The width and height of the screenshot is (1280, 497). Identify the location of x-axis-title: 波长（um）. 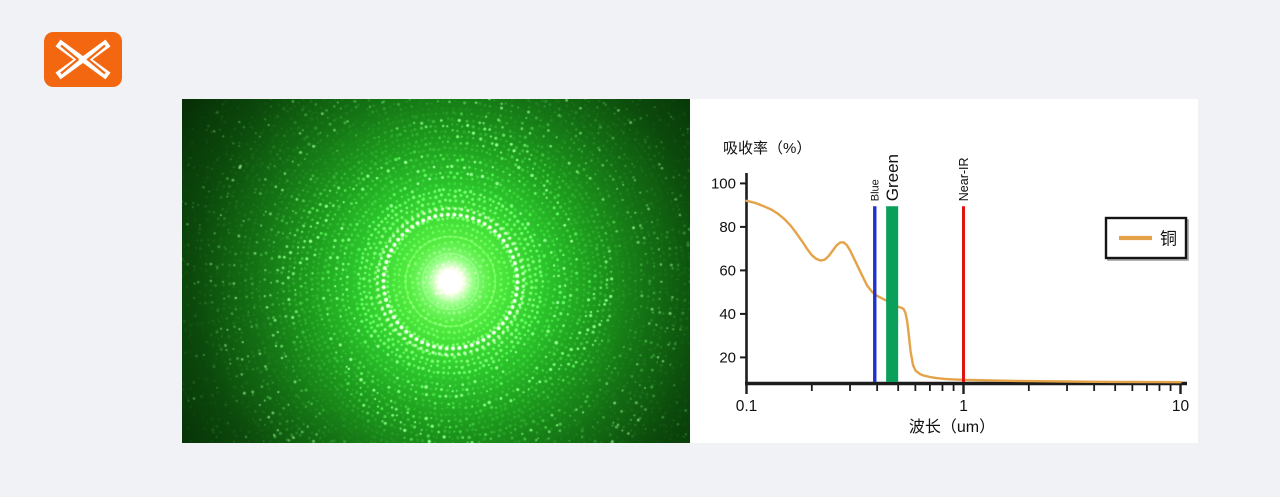
(952, 427).